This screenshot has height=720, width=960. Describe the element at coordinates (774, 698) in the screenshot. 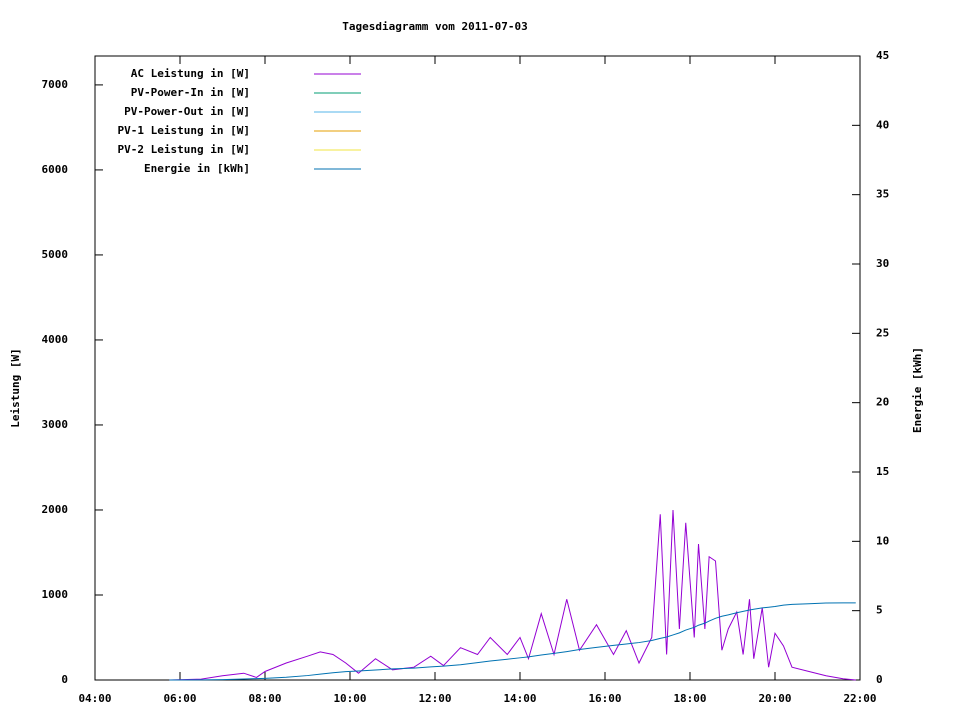

I see `x-tick-label: 20:00` at that location.